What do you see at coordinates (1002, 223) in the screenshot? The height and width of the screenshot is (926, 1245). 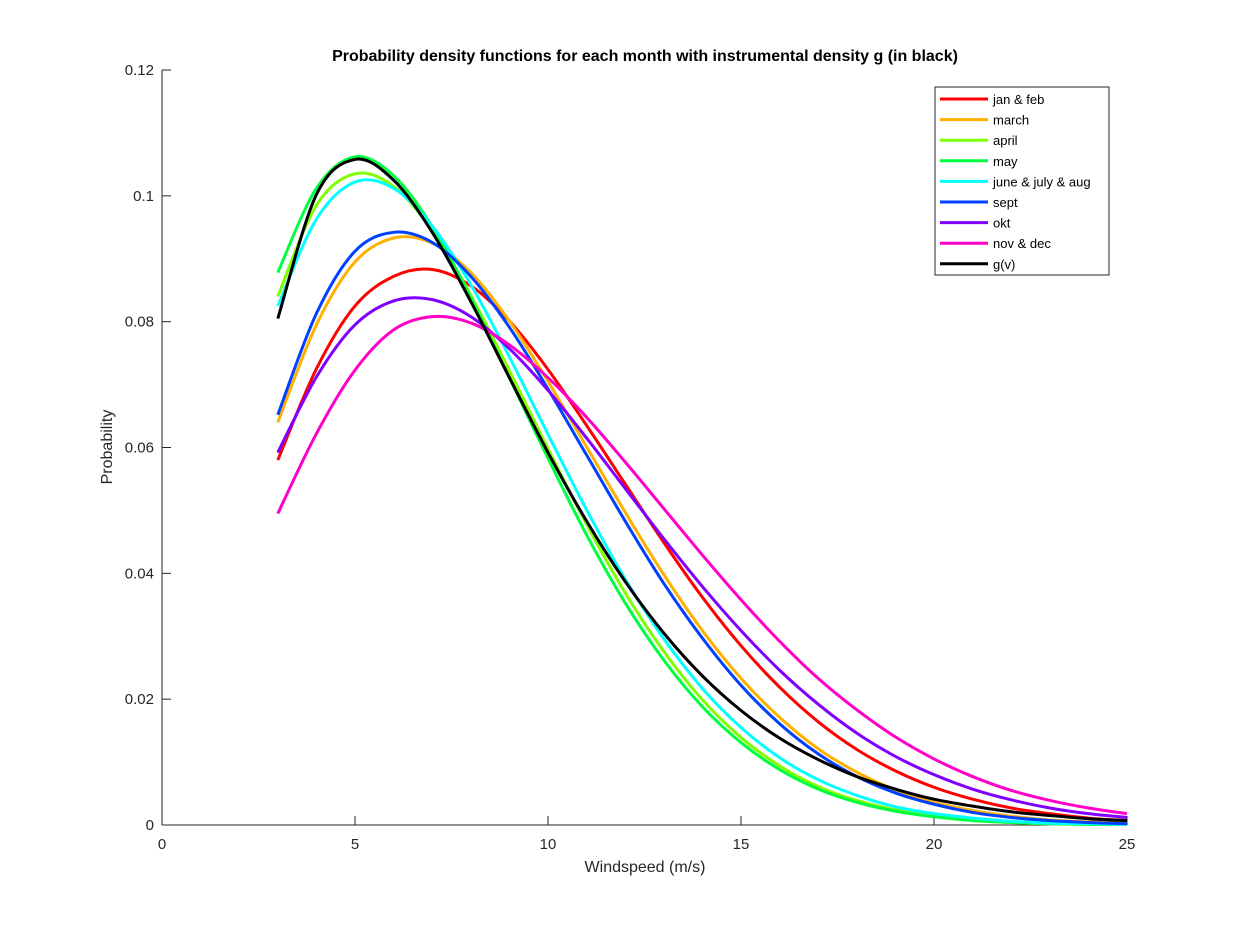 I see `legend-label: okt` at bounding box center [1002, 223].